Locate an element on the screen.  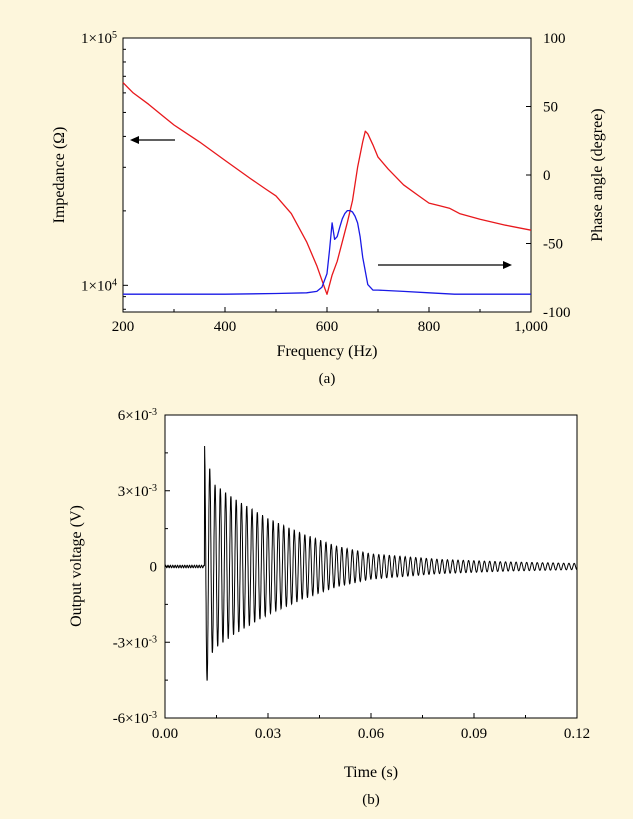
right-arrow-head is located at coordinates (507, 265).